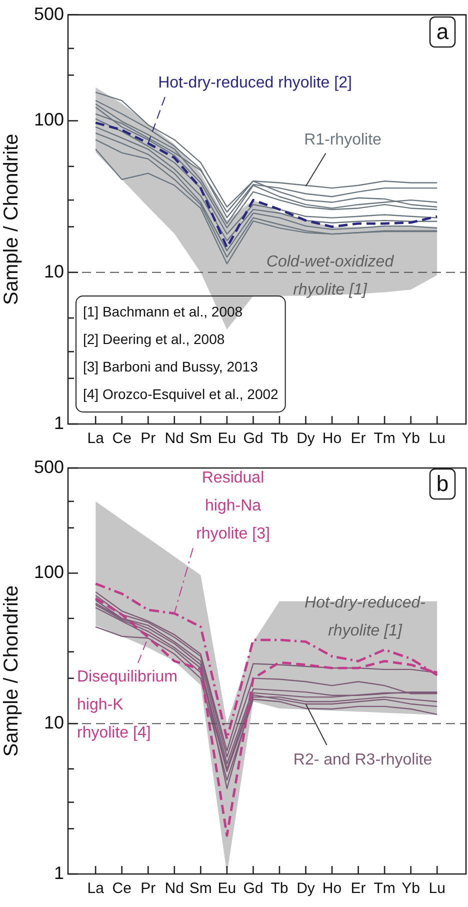 This screenshot has height=907, width=468. What do you see at coordinates (163, 312) in the screenshot?
I see `annotation: [1] Bachmann et al., 2008` at bounding box center [163, 312].